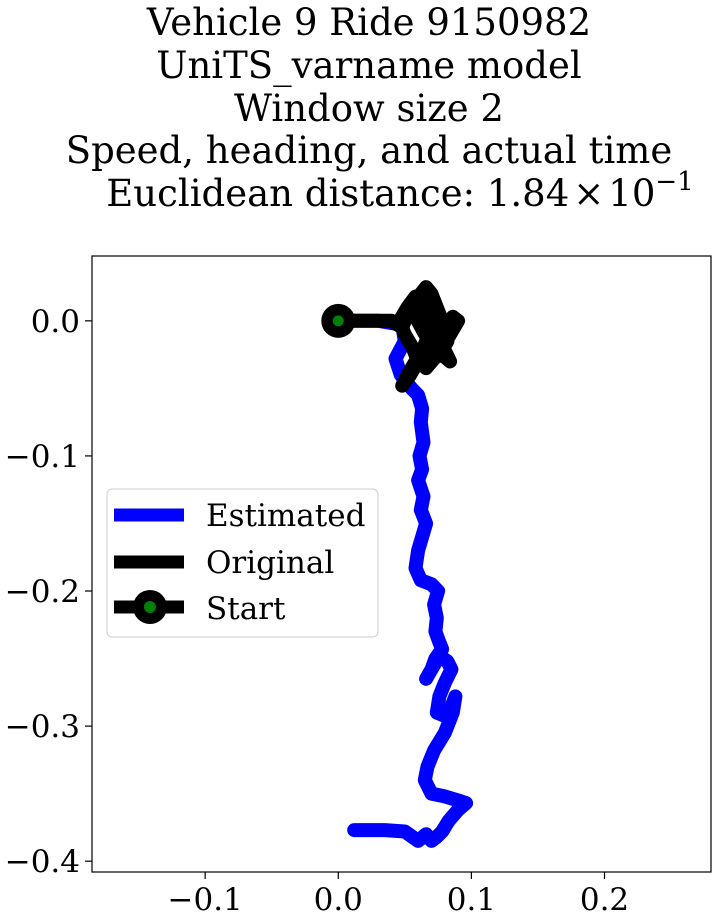 The width and height of the screenshot is (719, 918). Describe the element at coordinates (604, 900) in the screenshot. I see `x-tick-label: 0.2` at that location.